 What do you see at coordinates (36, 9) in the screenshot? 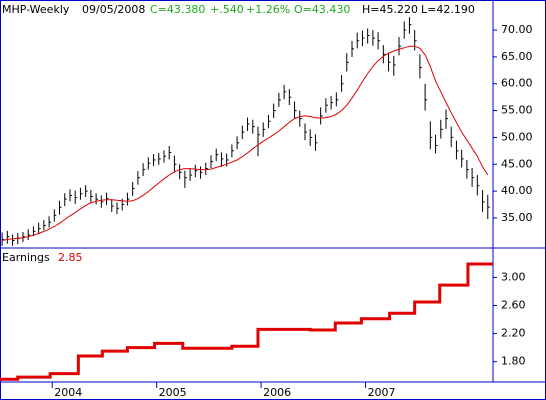
I see `symbol: MHP-Weekly` at bounding box center [36, 9].